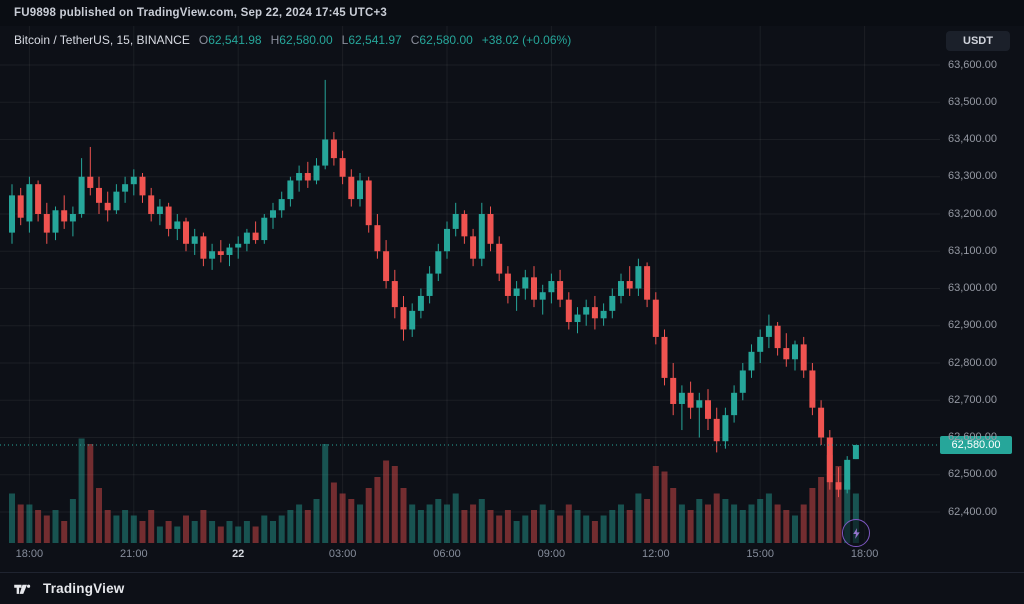 The height and width of the screenshot is (604, 1024). I want to click on quick-trade-button, so click(856, 533).